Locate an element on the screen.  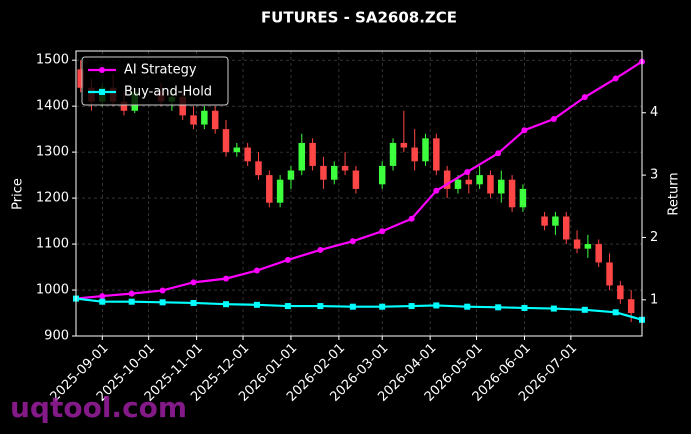
watermark: uqtool.com is located at coordinates (98, 407).